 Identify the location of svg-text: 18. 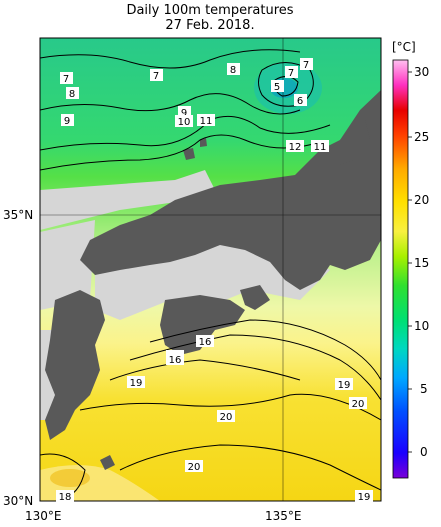
(65, 497).